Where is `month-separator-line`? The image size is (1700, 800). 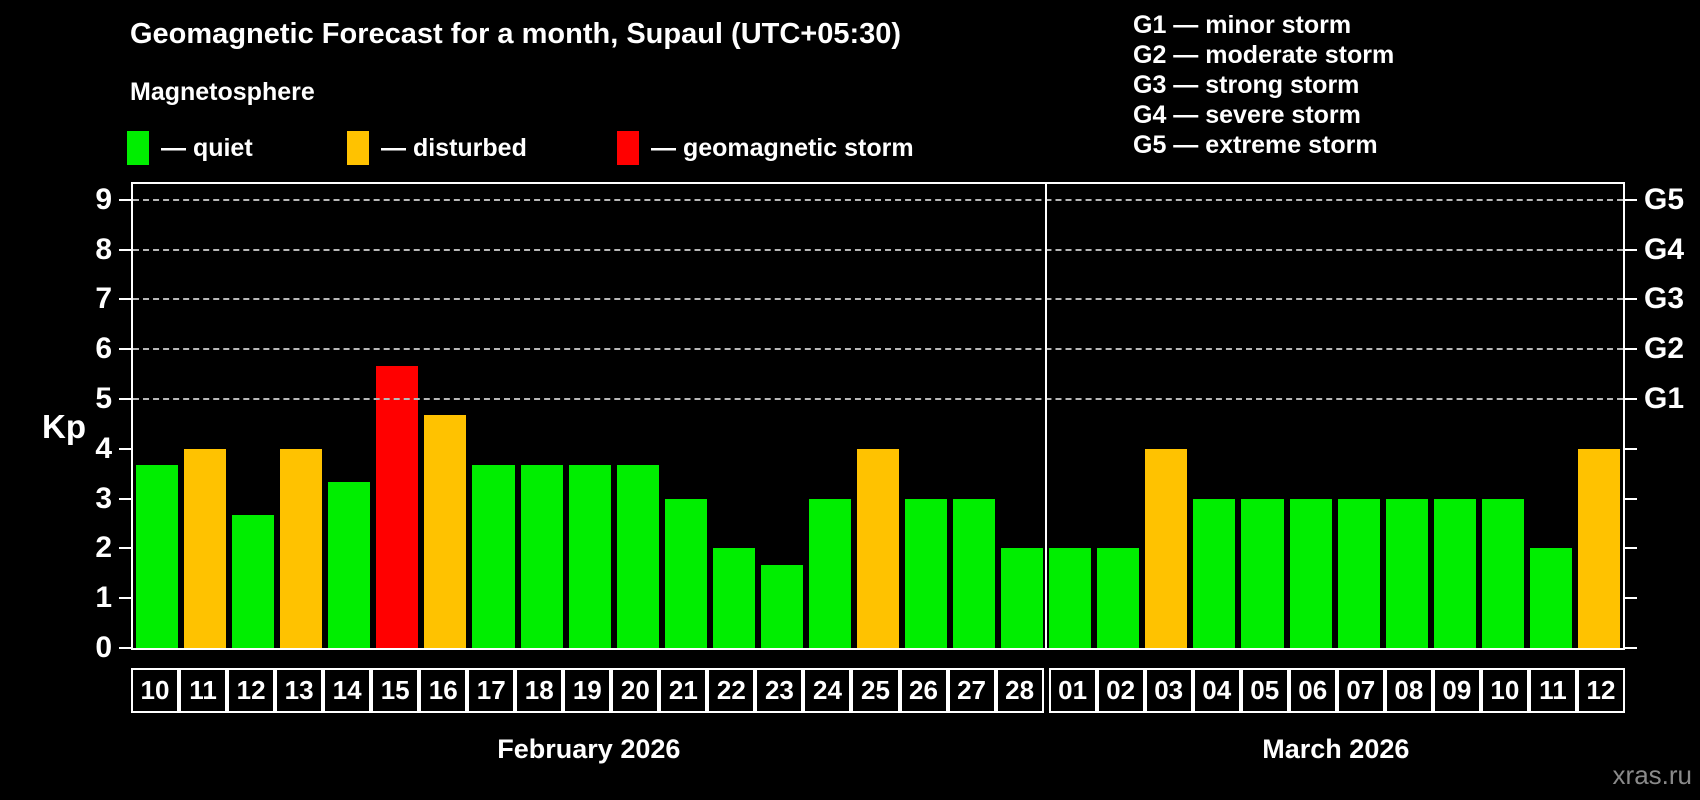 month-separator-line is located at coordinates (1046, 416).